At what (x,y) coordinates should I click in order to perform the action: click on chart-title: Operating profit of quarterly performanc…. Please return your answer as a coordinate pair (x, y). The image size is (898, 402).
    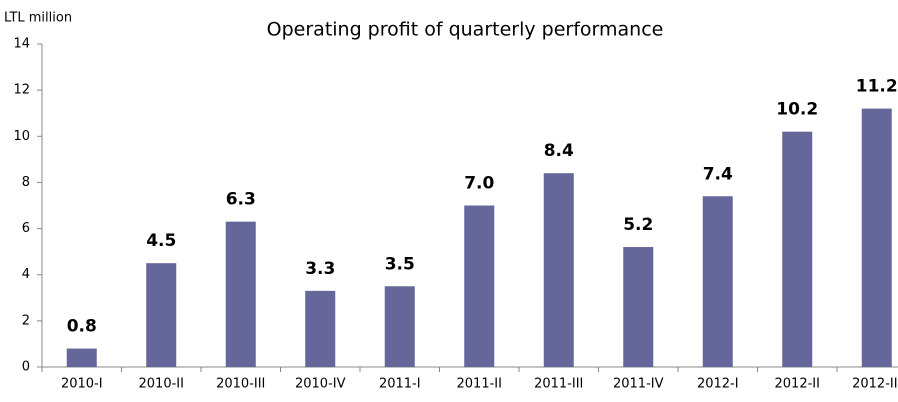
    Looking at the image, I should click on (465, 30).